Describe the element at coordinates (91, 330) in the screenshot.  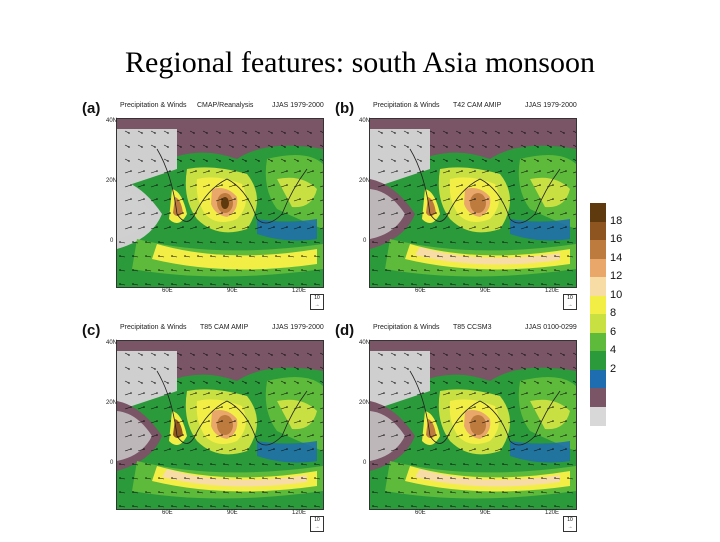
I see `panel-letter: (c)` at that location.